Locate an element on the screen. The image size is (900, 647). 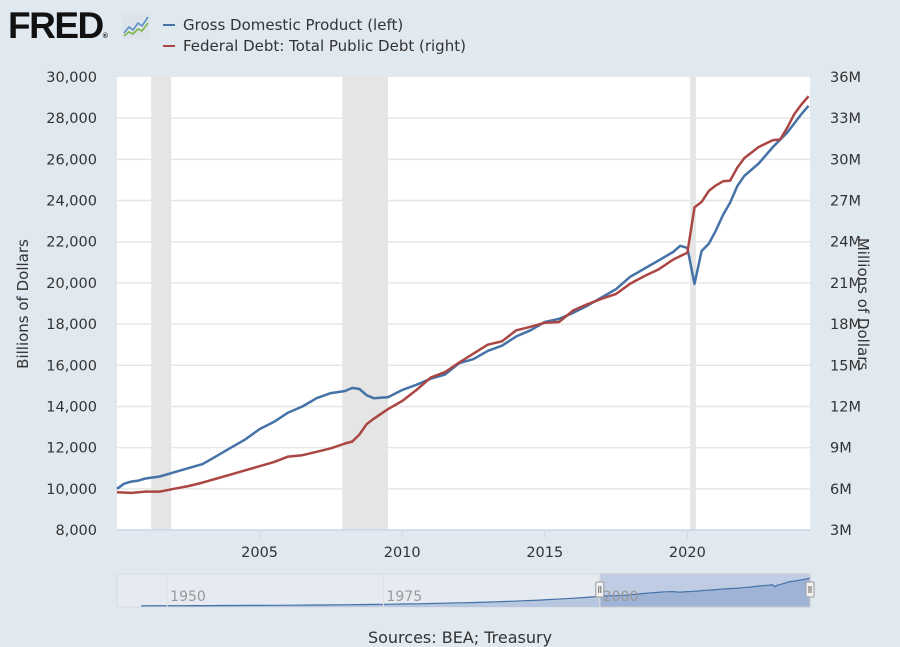
navigator-tick-label: 1950 is located at coordinates (188, 597).